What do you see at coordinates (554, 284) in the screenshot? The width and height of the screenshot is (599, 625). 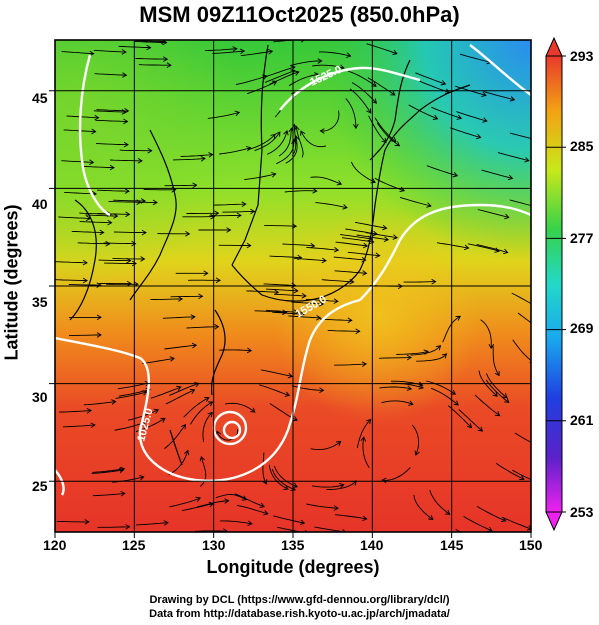 I see `colorbar-fill` at bounding box center [554, 284].